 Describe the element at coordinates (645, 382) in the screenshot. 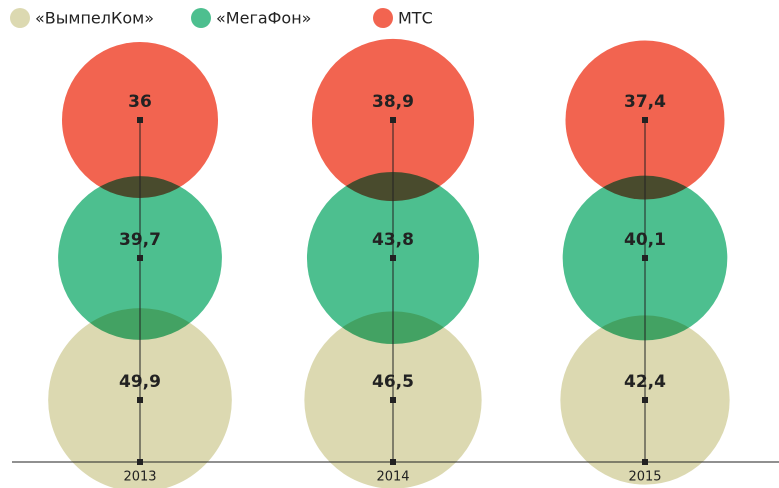

I see `value-label: 42,4` at that location.